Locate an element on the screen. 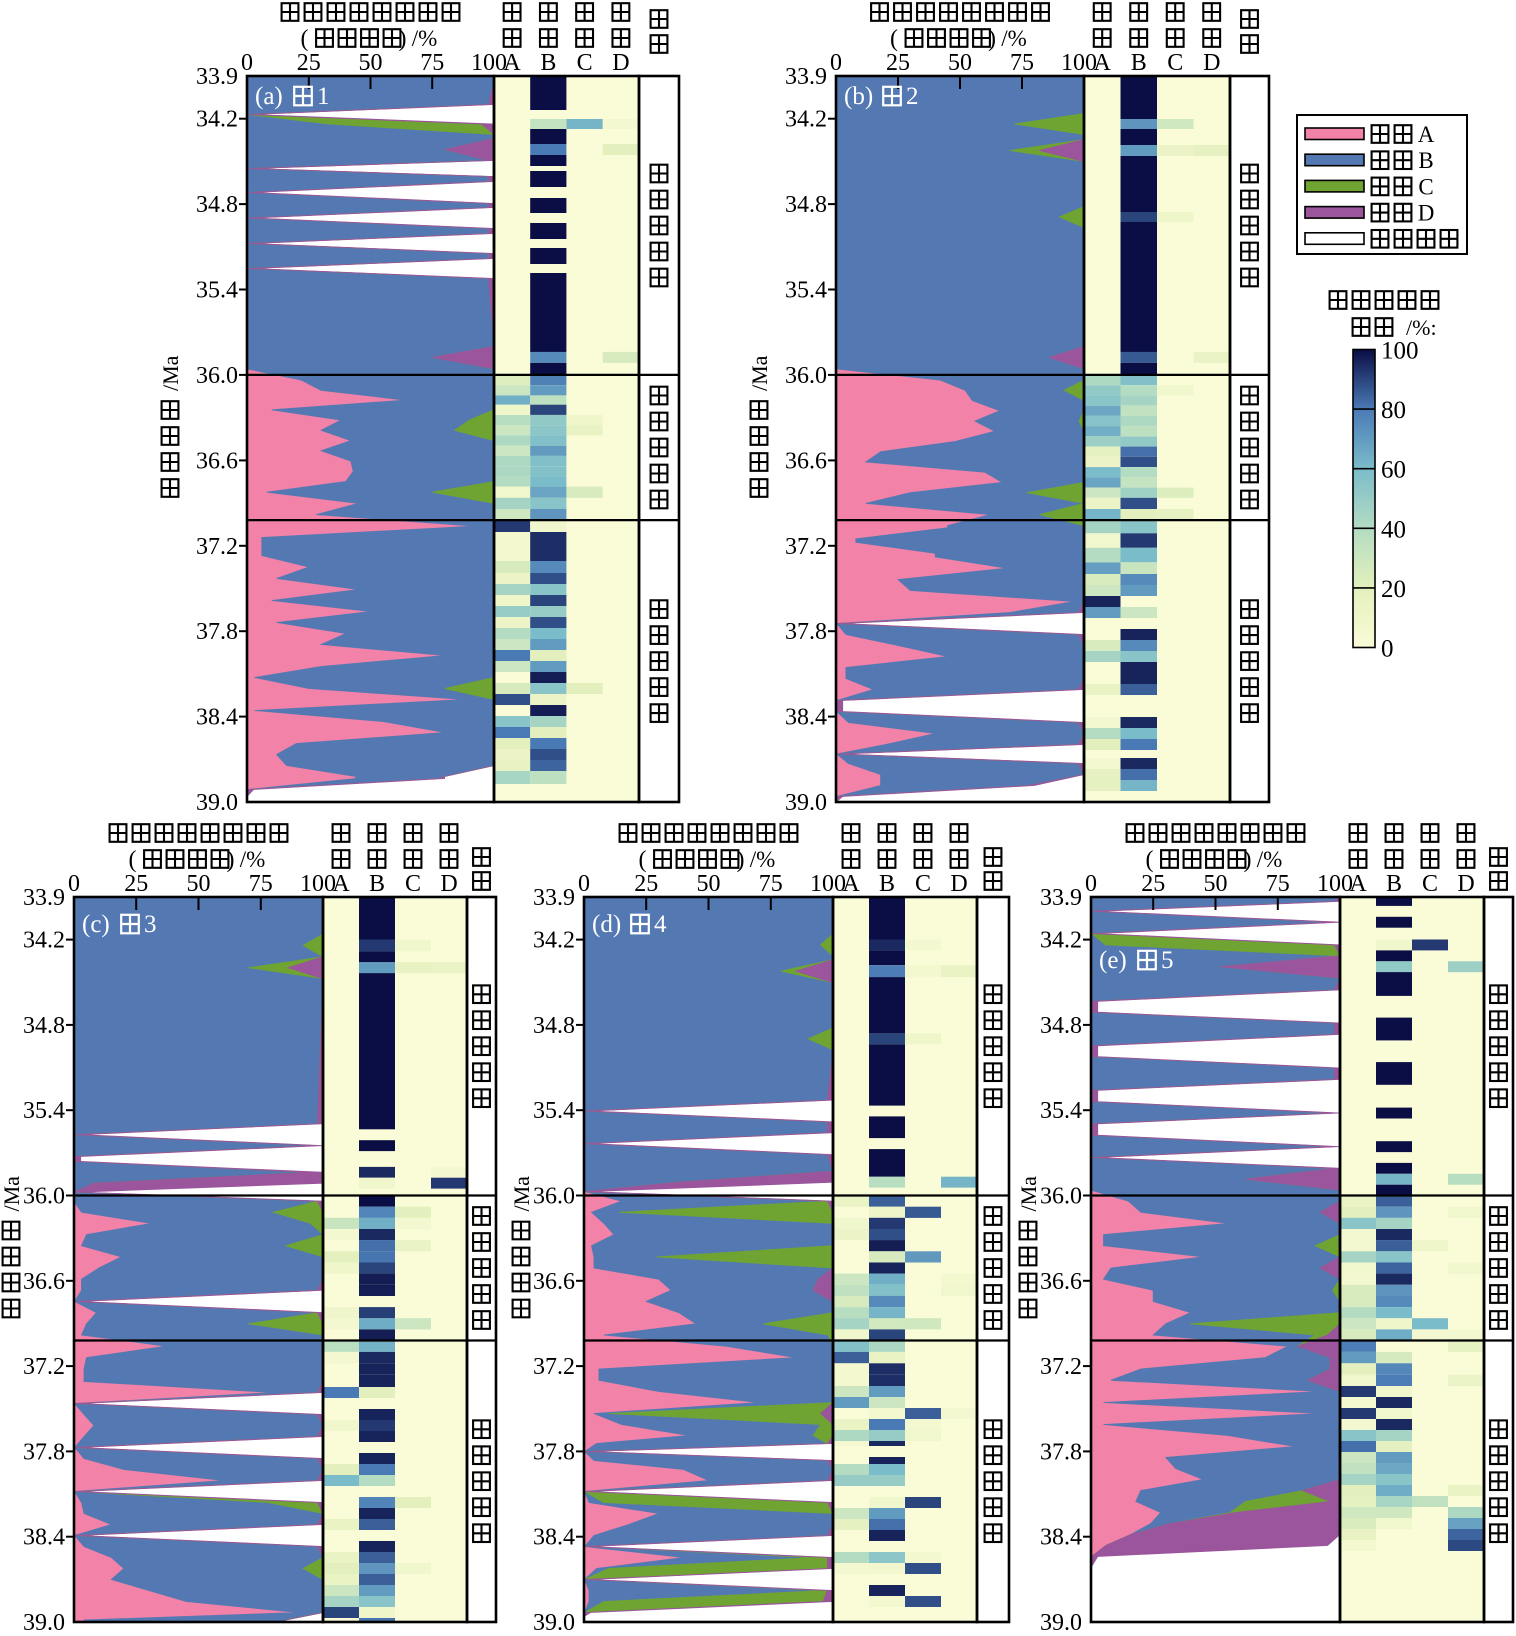 This screenshot has height=1636, width=1516. svg-text: (a) is located at coordinates (269, 96).